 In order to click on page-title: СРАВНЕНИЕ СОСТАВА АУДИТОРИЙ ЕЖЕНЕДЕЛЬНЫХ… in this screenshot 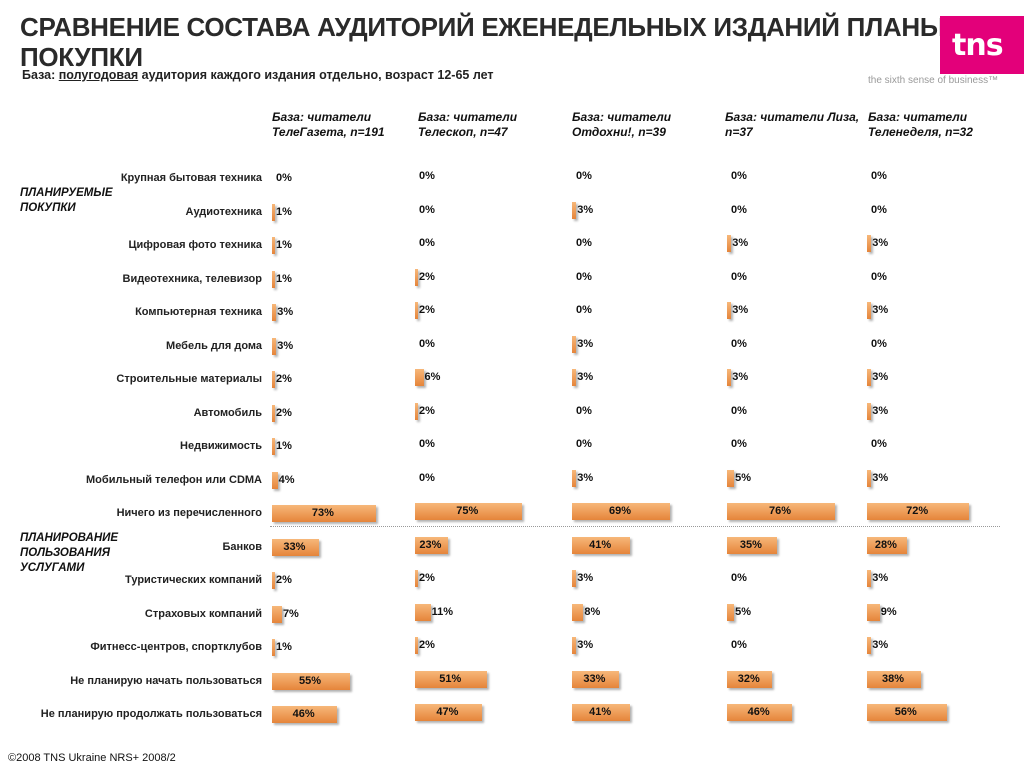, I will do `click(522, 42)`.